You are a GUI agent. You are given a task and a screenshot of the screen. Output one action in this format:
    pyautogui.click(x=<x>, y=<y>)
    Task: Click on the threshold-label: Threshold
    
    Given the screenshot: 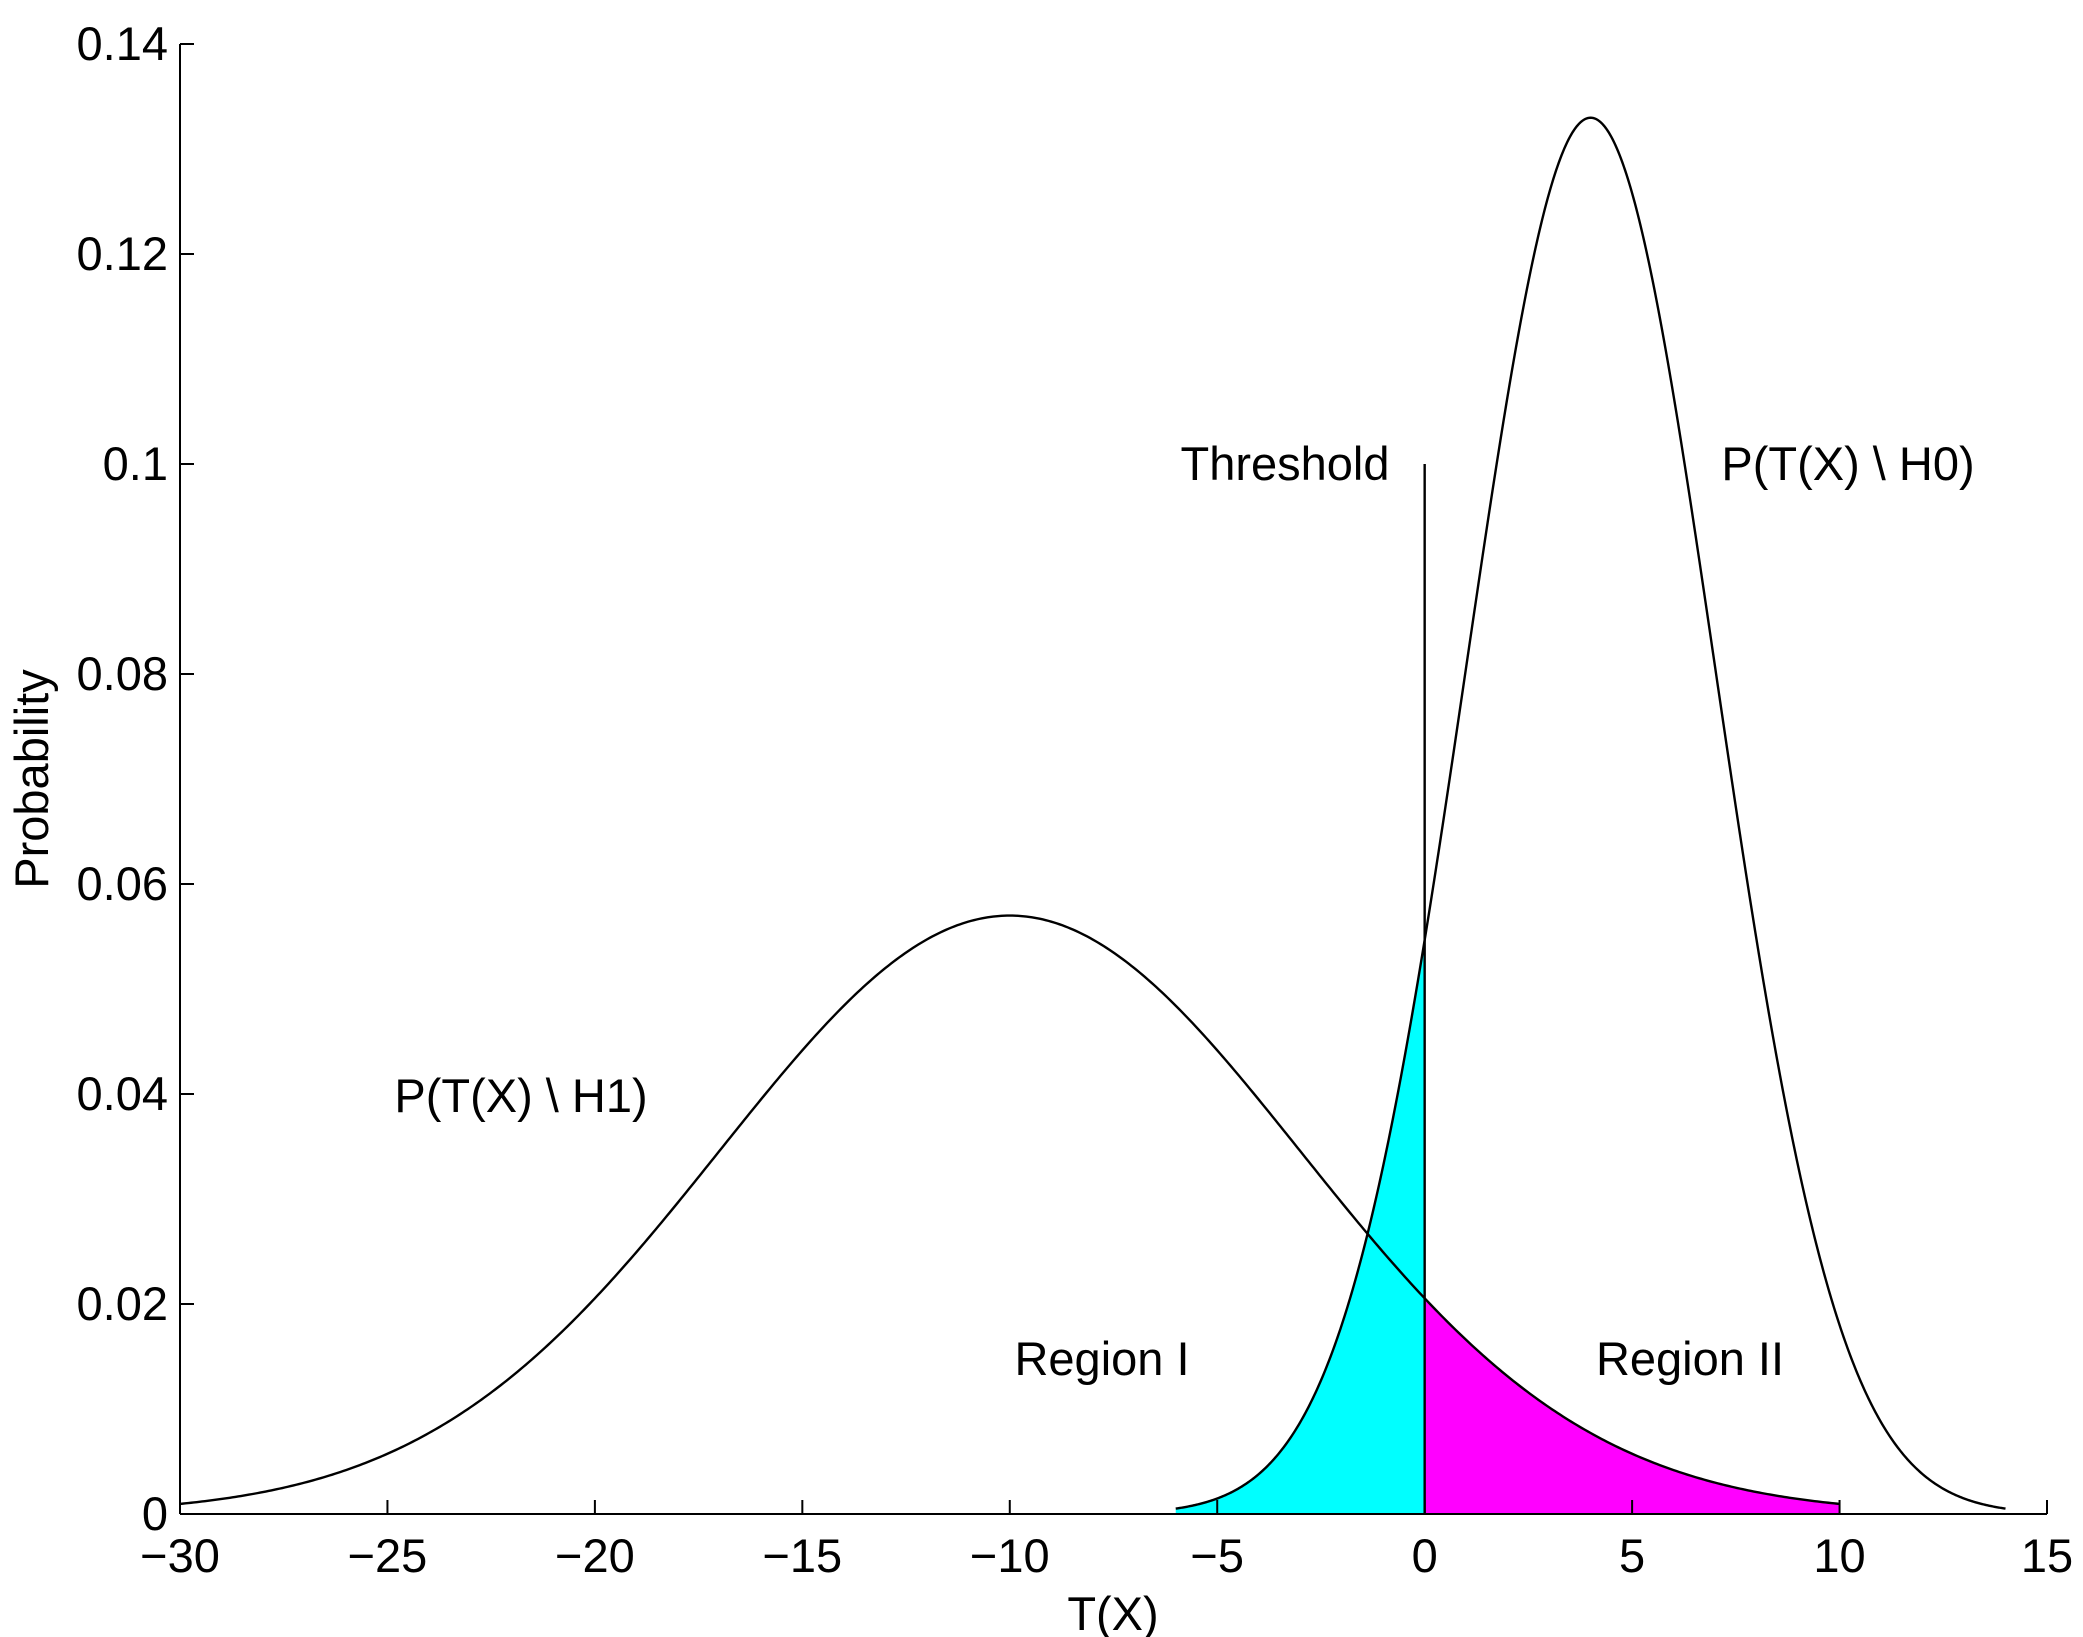 What is the action you would take?
    pyautogui.click(x=1285, y=463)
    